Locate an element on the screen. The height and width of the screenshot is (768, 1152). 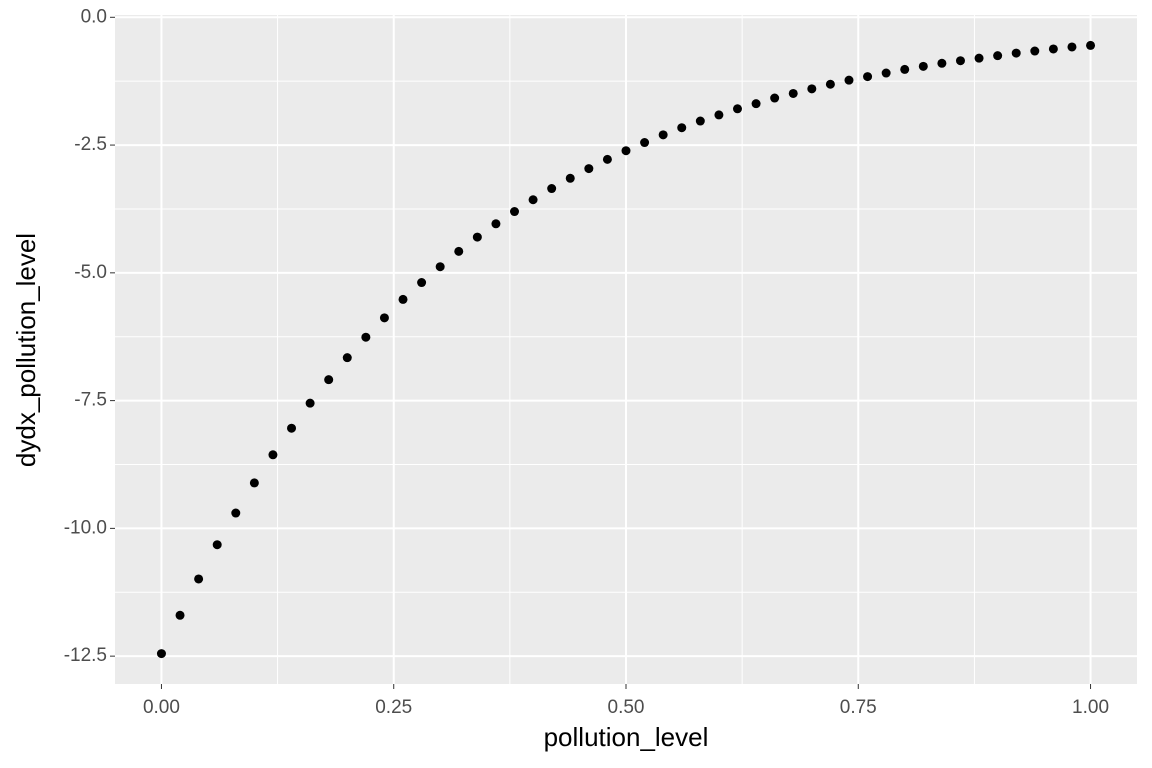
x-tick-label: 0.00 is located at coordinates (161, 707).